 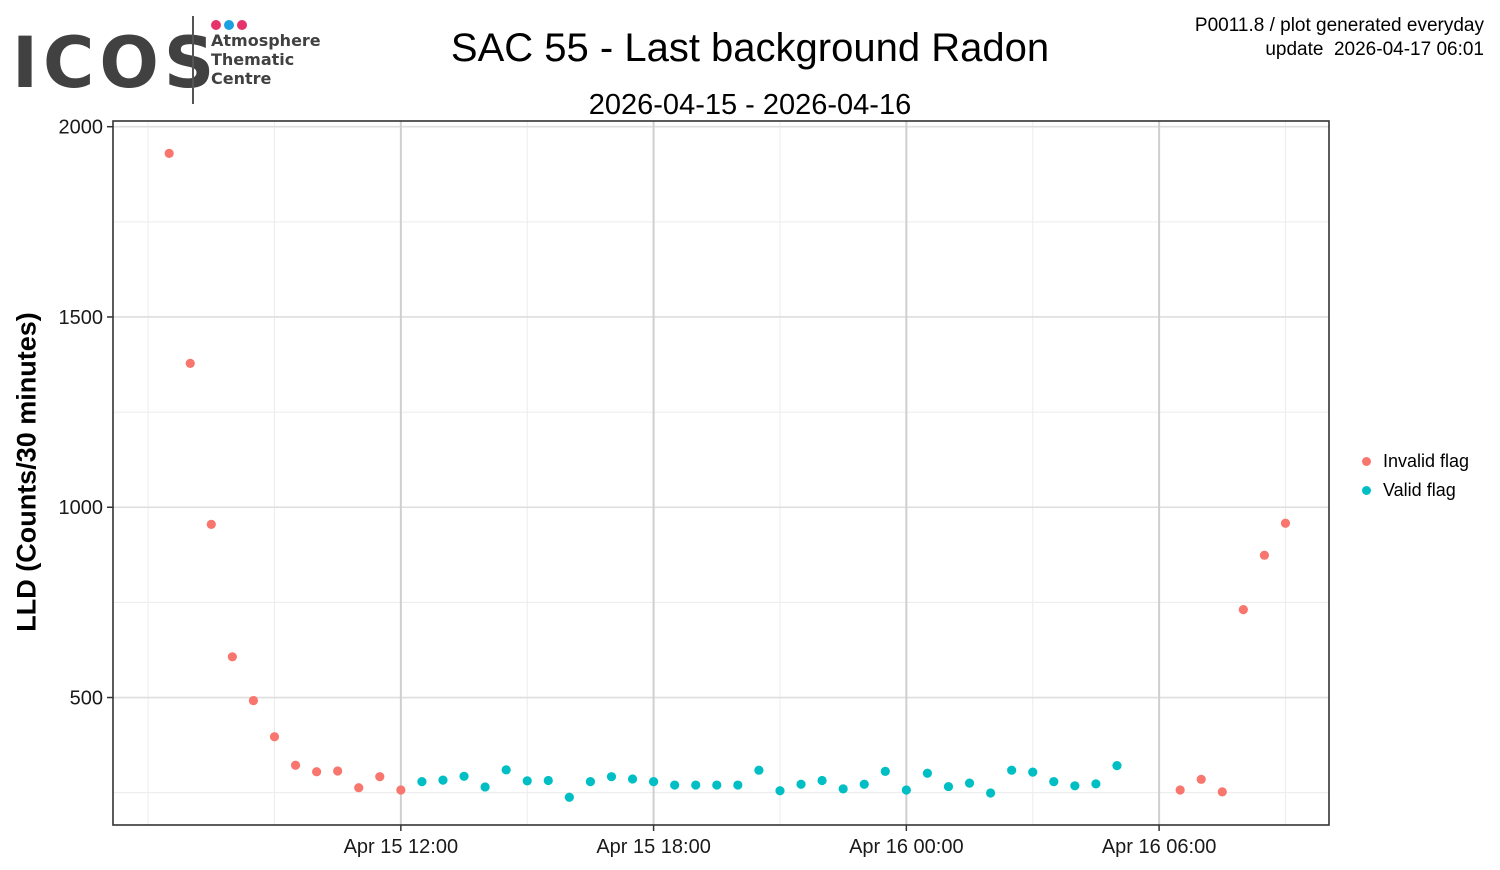 I want to click on y-tick-label: 1000, so click(x=81, y=508).